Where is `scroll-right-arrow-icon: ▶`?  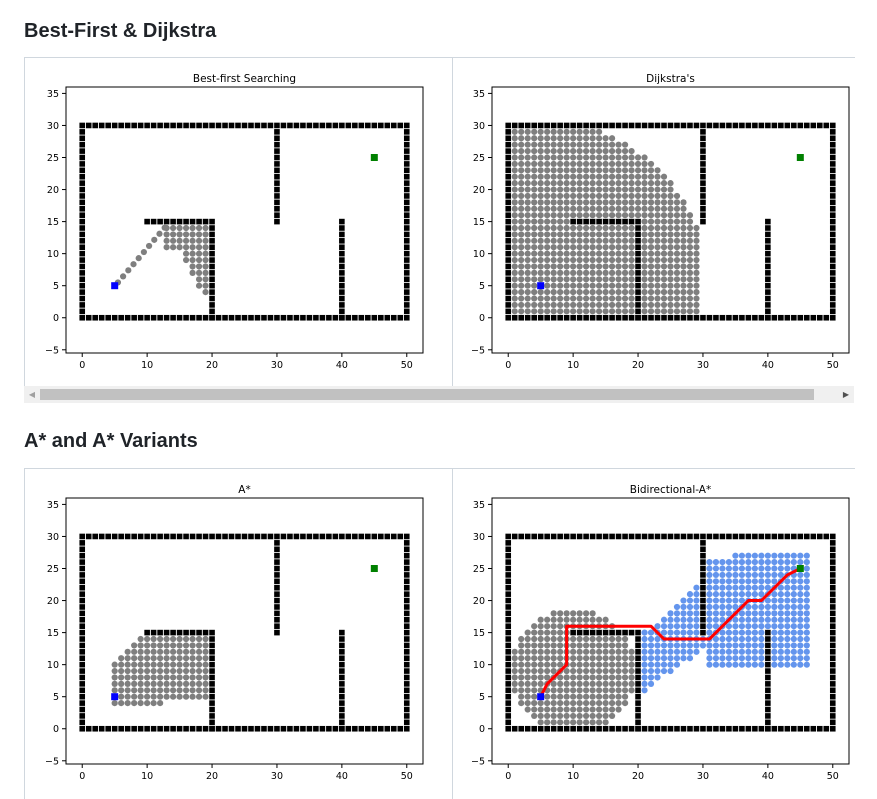 scroll-right-arrow-icon: ▶ is located at coordinates (846, 394).